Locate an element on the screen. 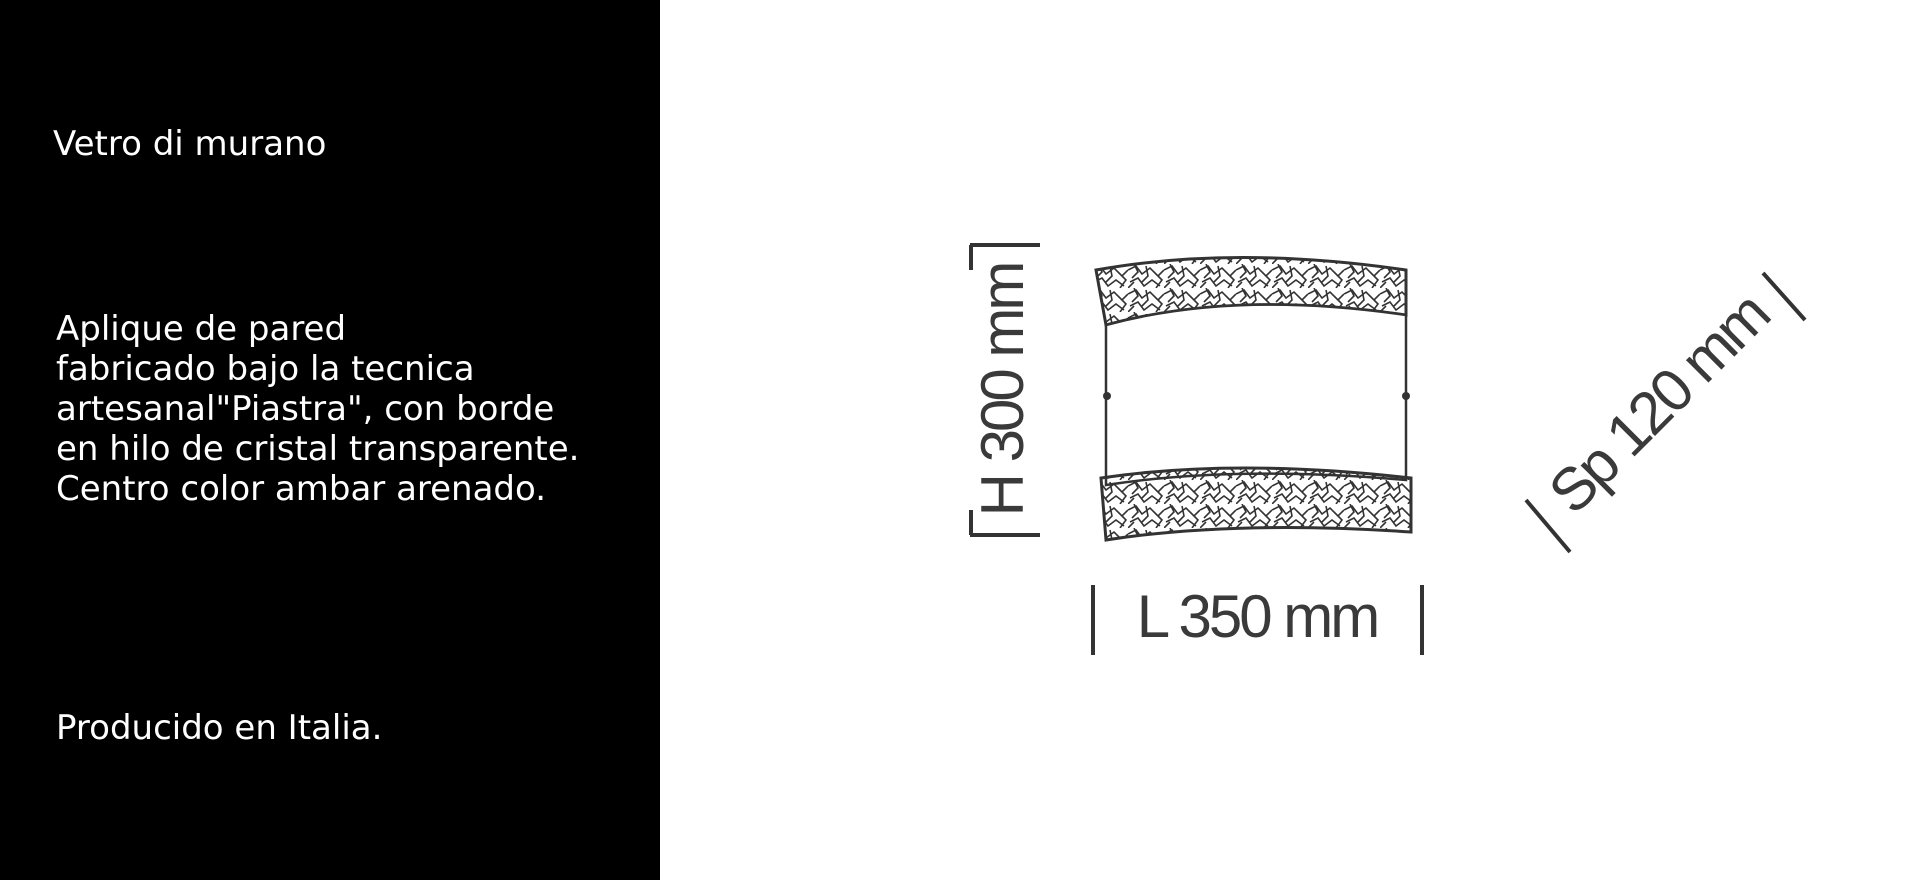 This screenshot has width=1920, height=880. description-line: artesanal"Piastra", con borde is located at coordinates (305, 409).